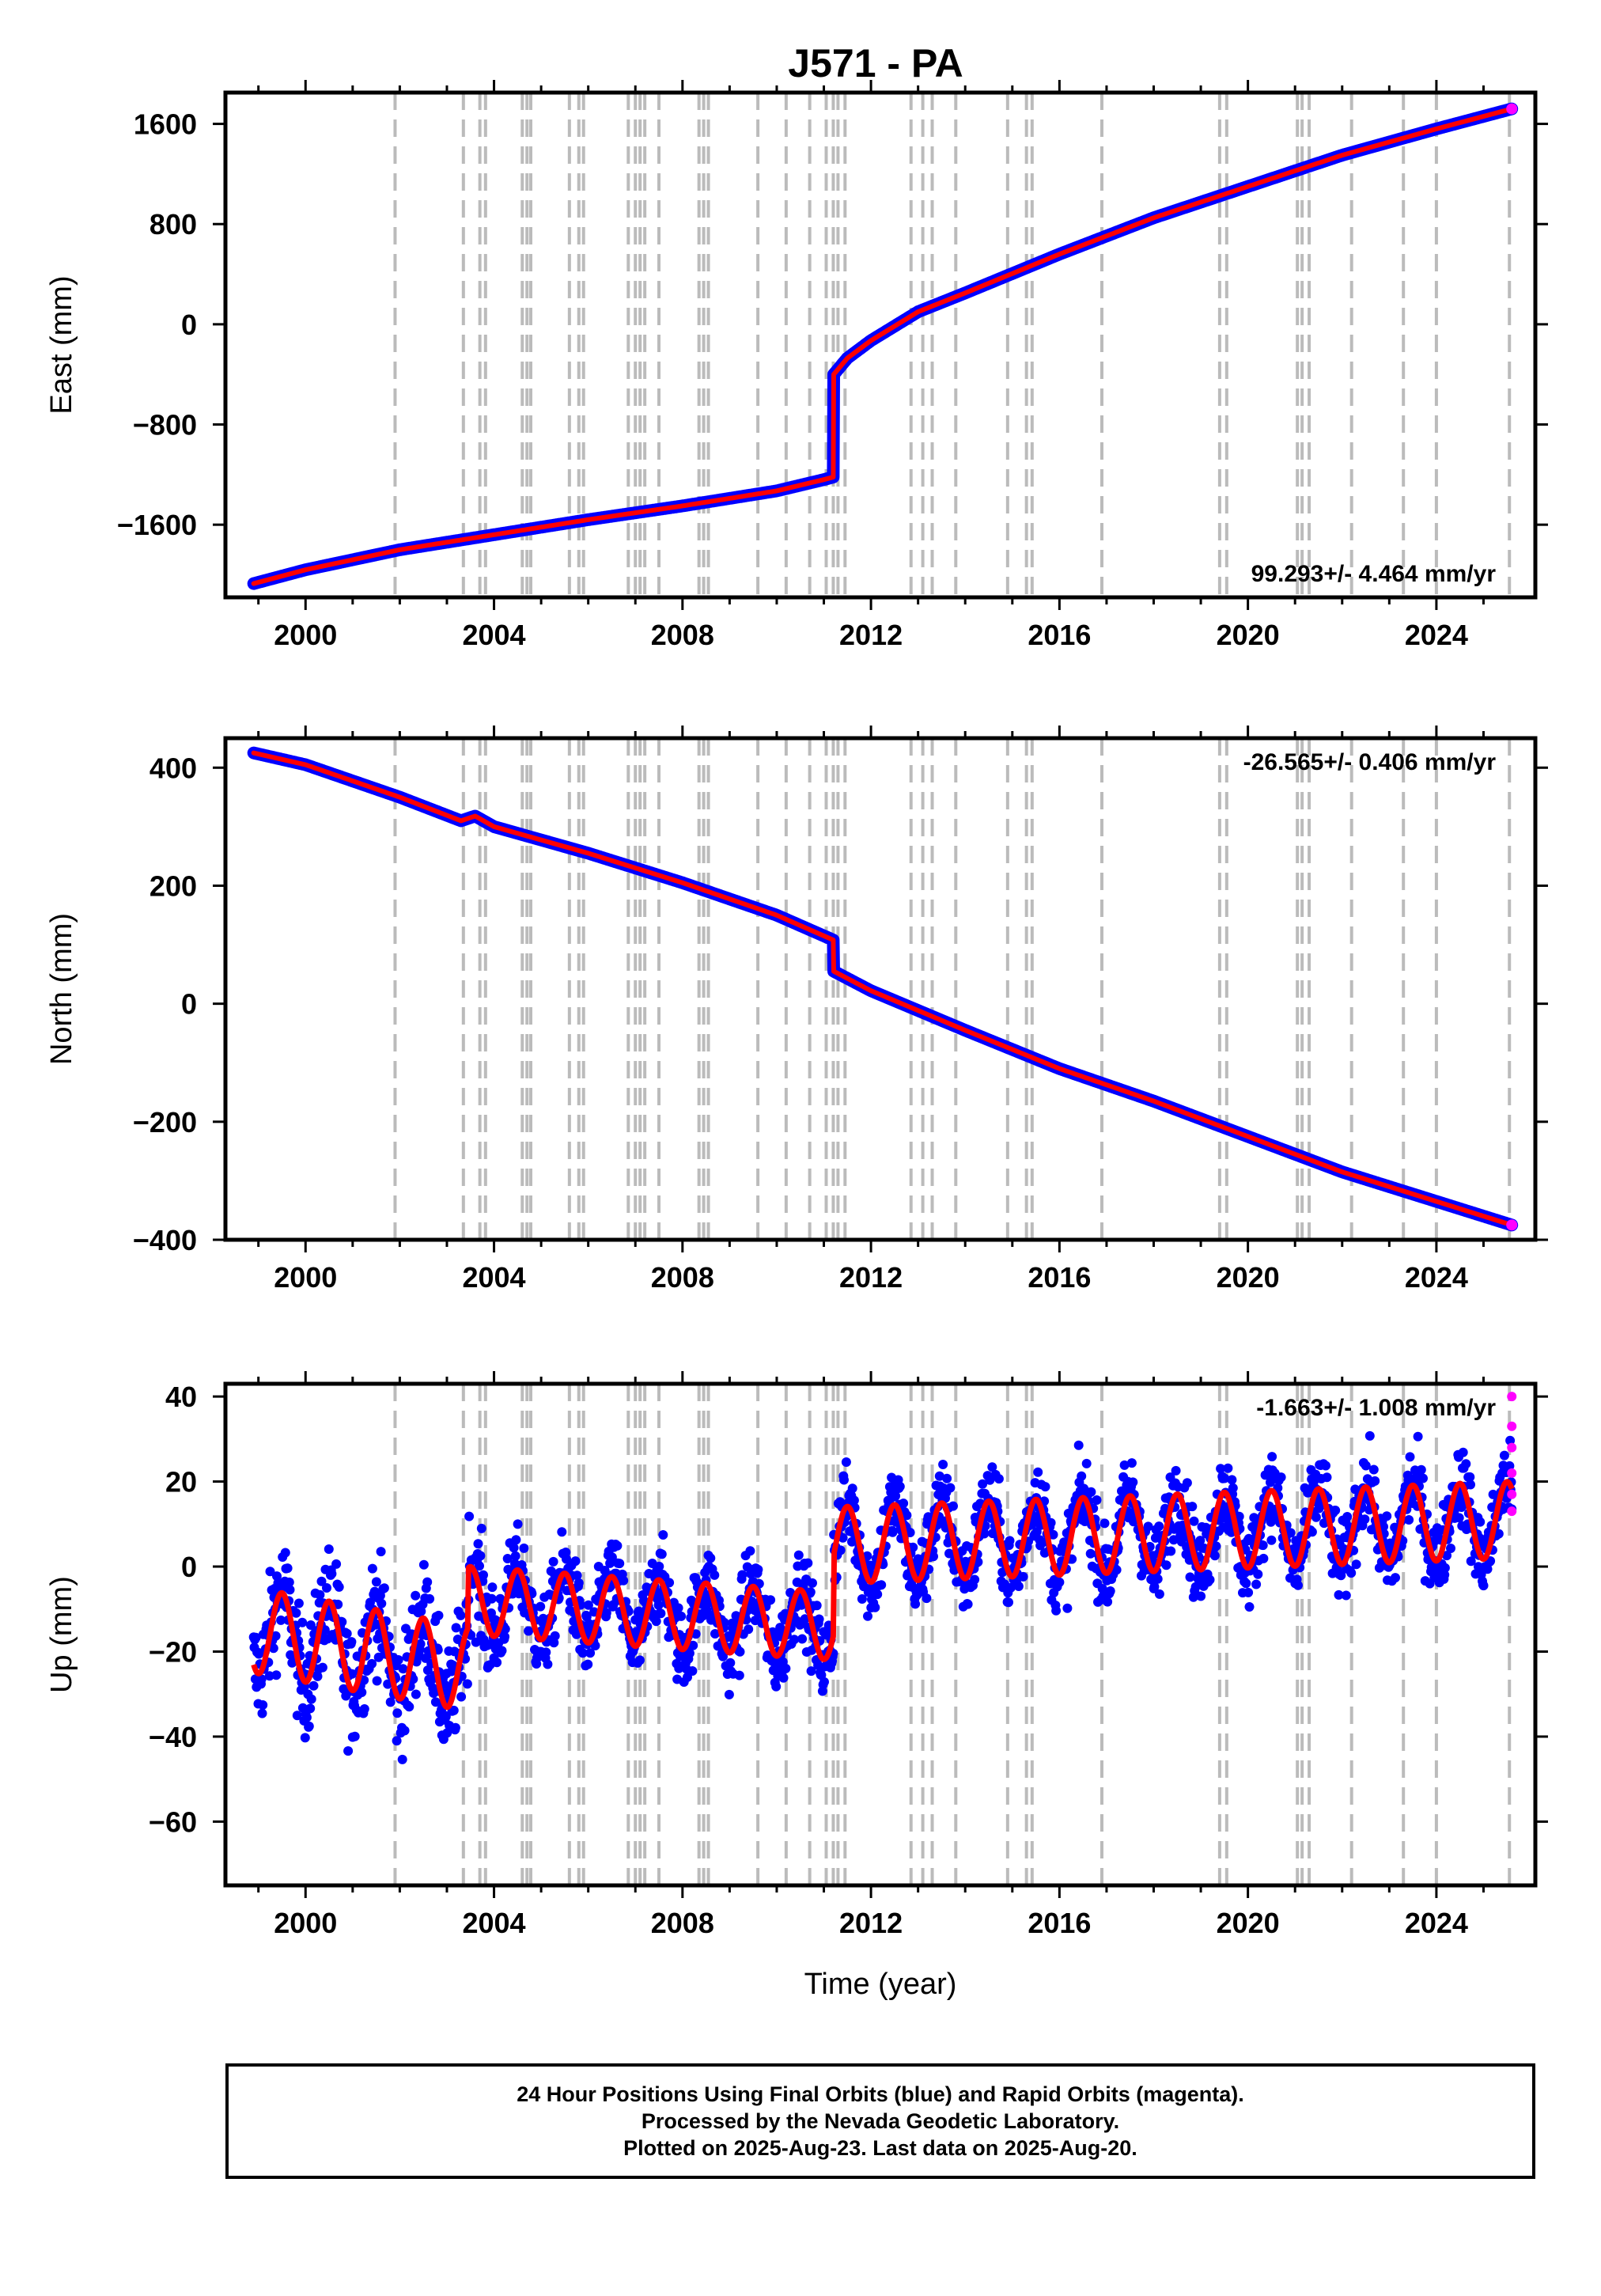  Describe the element at coordinates (62, 989) in the screenshot. I see `y-axis-label: North (mm)` at that location.